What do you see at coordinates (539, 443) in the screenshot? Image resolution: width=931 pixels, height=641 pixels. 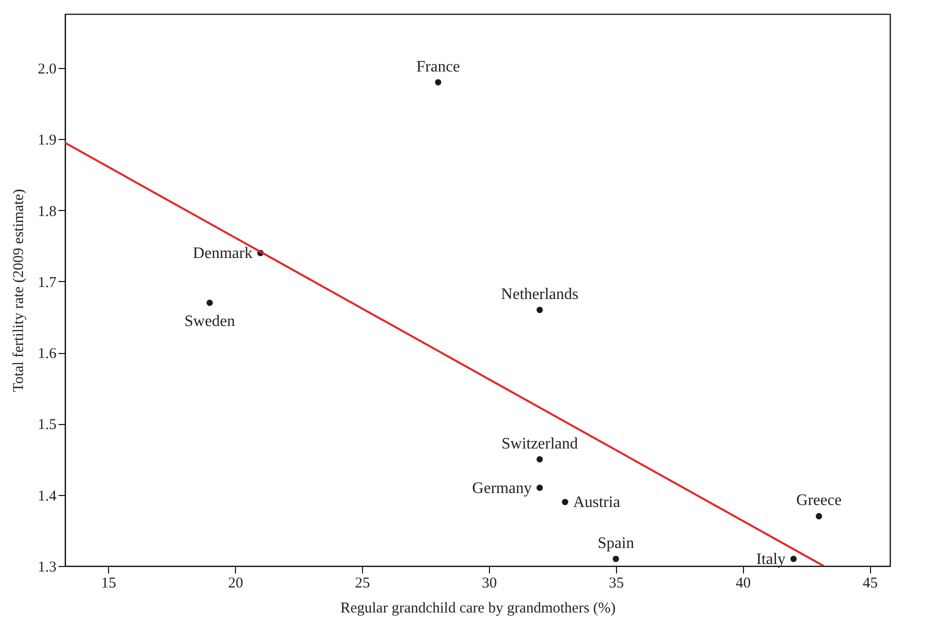 I see `annotation: Switzerland` at bounding box center [539, 443].